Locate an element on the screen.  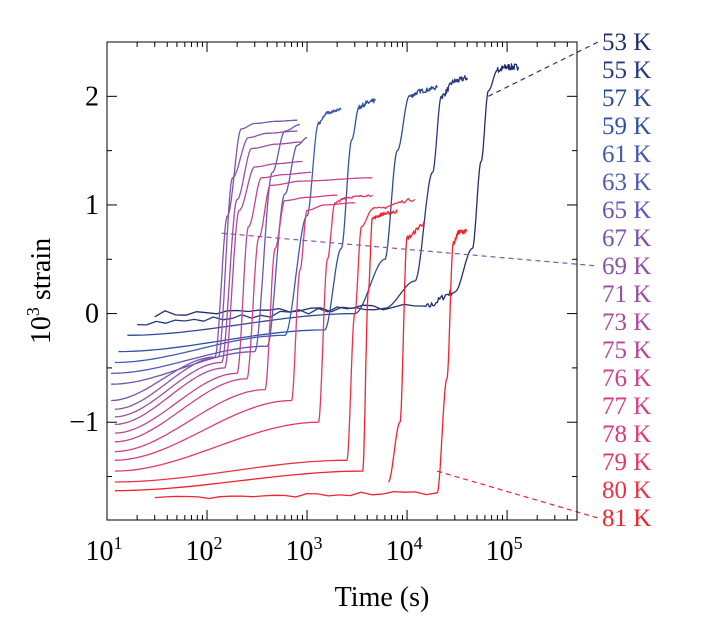
legend-label: 61 K is located at coordinates (626, 154).